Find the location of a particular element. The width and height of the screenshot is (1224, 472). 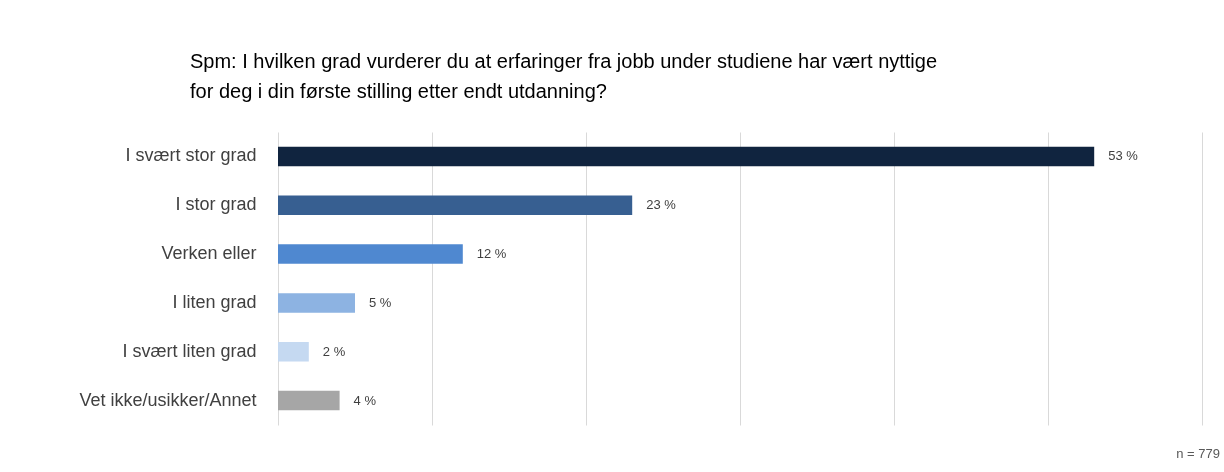

y-tick-label: I stor grad is located at coordinates (216, 204).